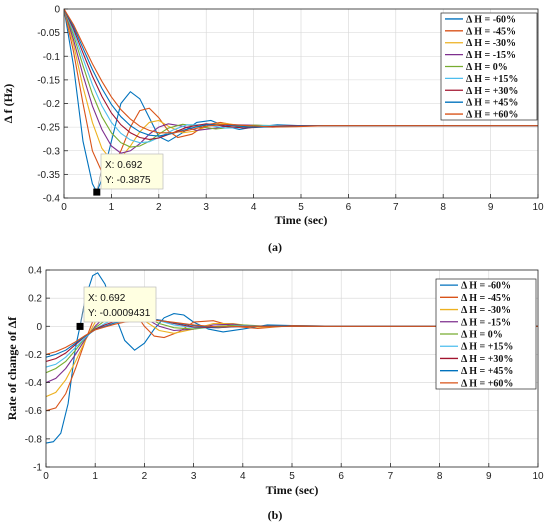 The image size is (550, 527). What do you see at coordinates (48, 128) in the screenshot?
I see `y-tick-label: -0.25` at bounding box center [48, 128].